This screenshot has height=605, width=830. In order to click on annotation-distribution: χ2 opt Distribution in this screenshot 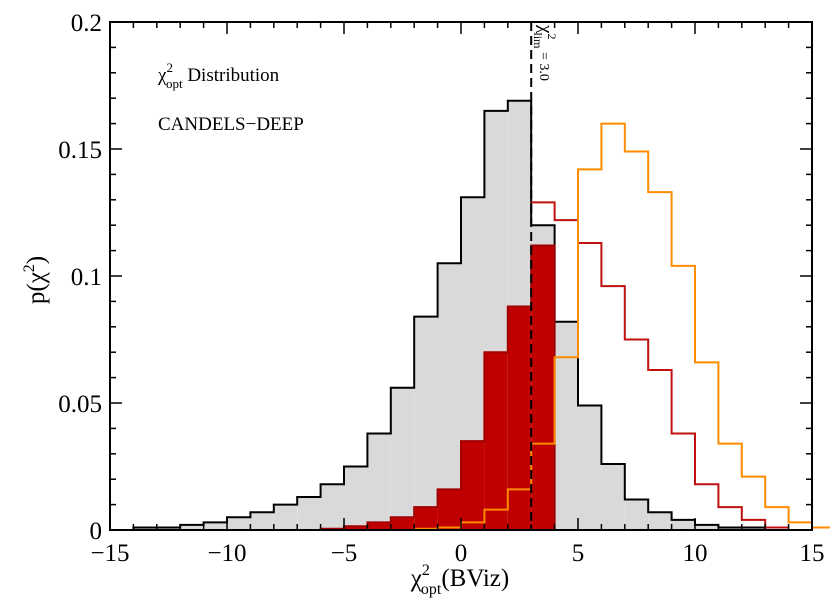, I will do `click(218, 75)`.